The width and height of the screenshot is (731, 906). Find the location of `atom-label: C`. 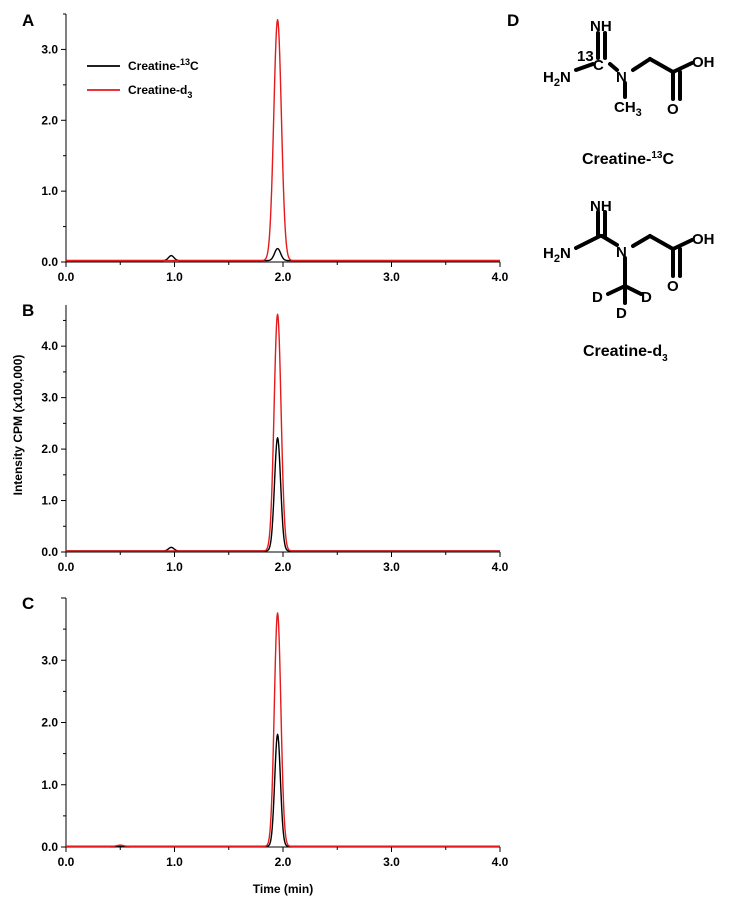

atom-label: C is located at coordinates (598, 65).